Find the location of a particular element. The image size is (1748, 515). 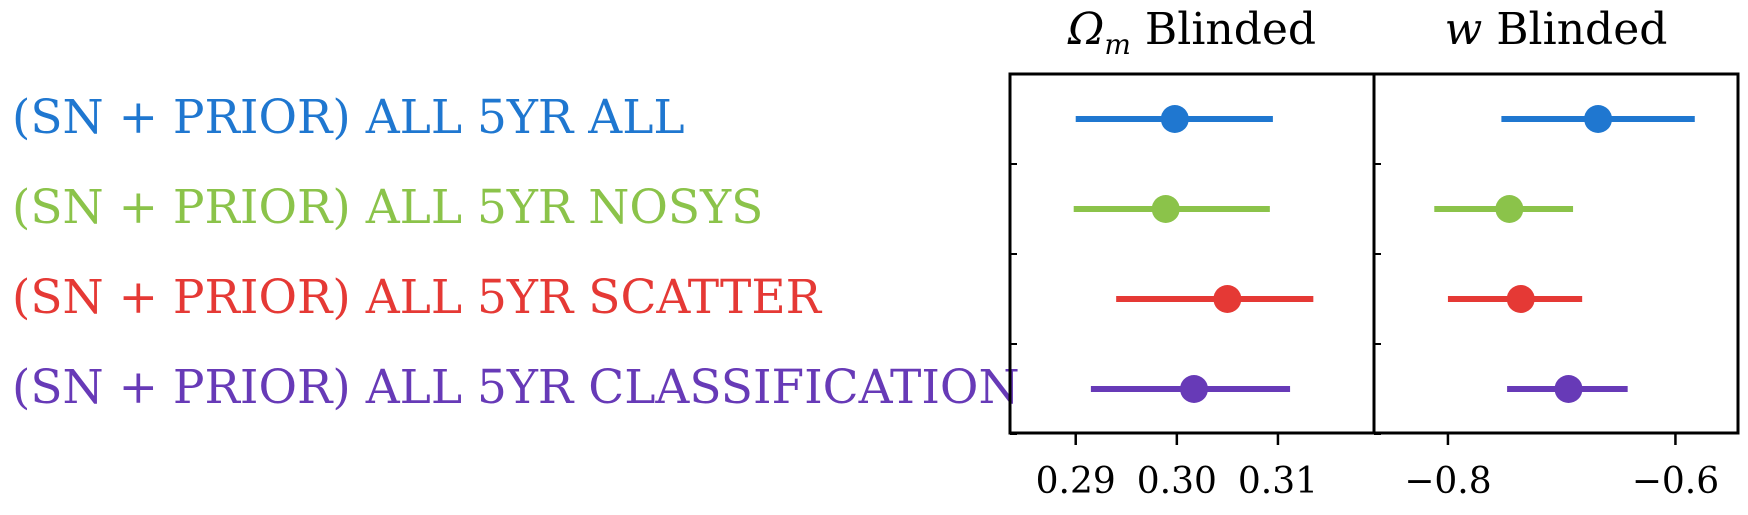

panel-title-symbol: w is located at coordinates (1464, 29).